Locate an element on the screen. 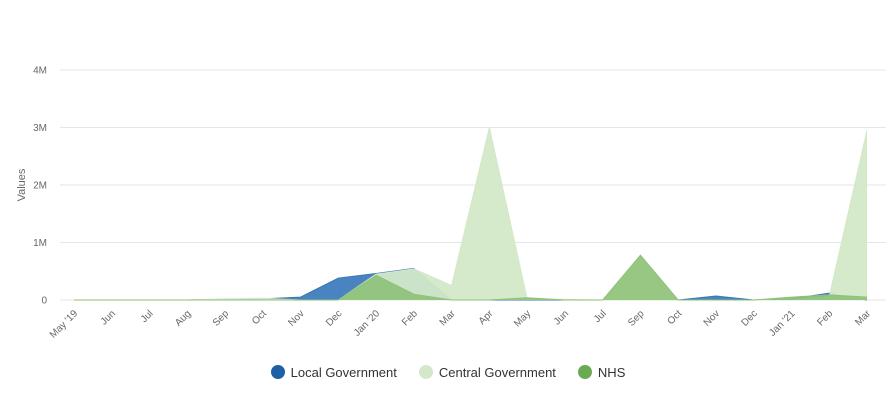  x-tick-label: Apr is located at coordinates (486, 317).